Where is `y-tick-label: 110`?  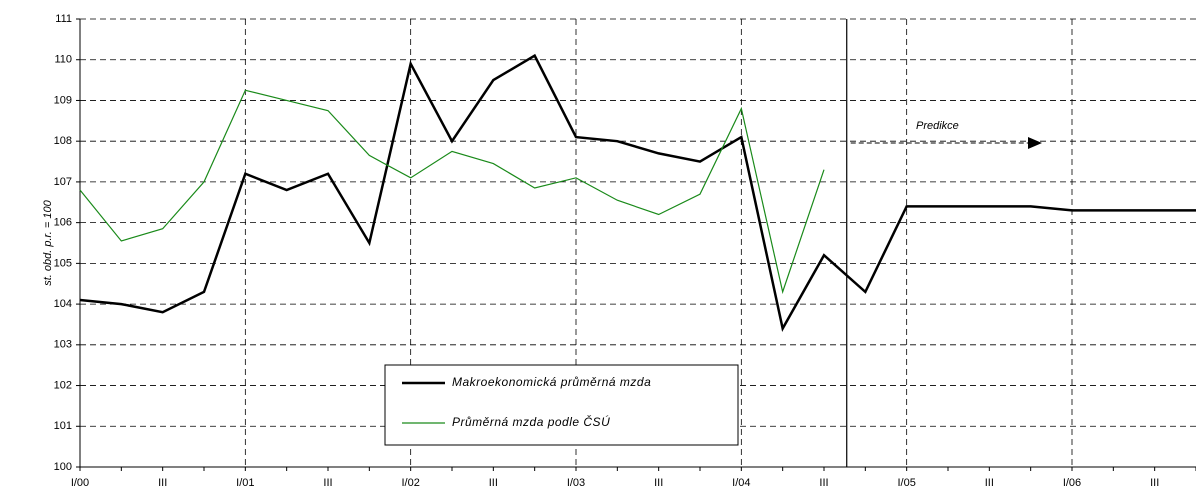
y-tick-label: 110 is located at coordinates (63, 60).